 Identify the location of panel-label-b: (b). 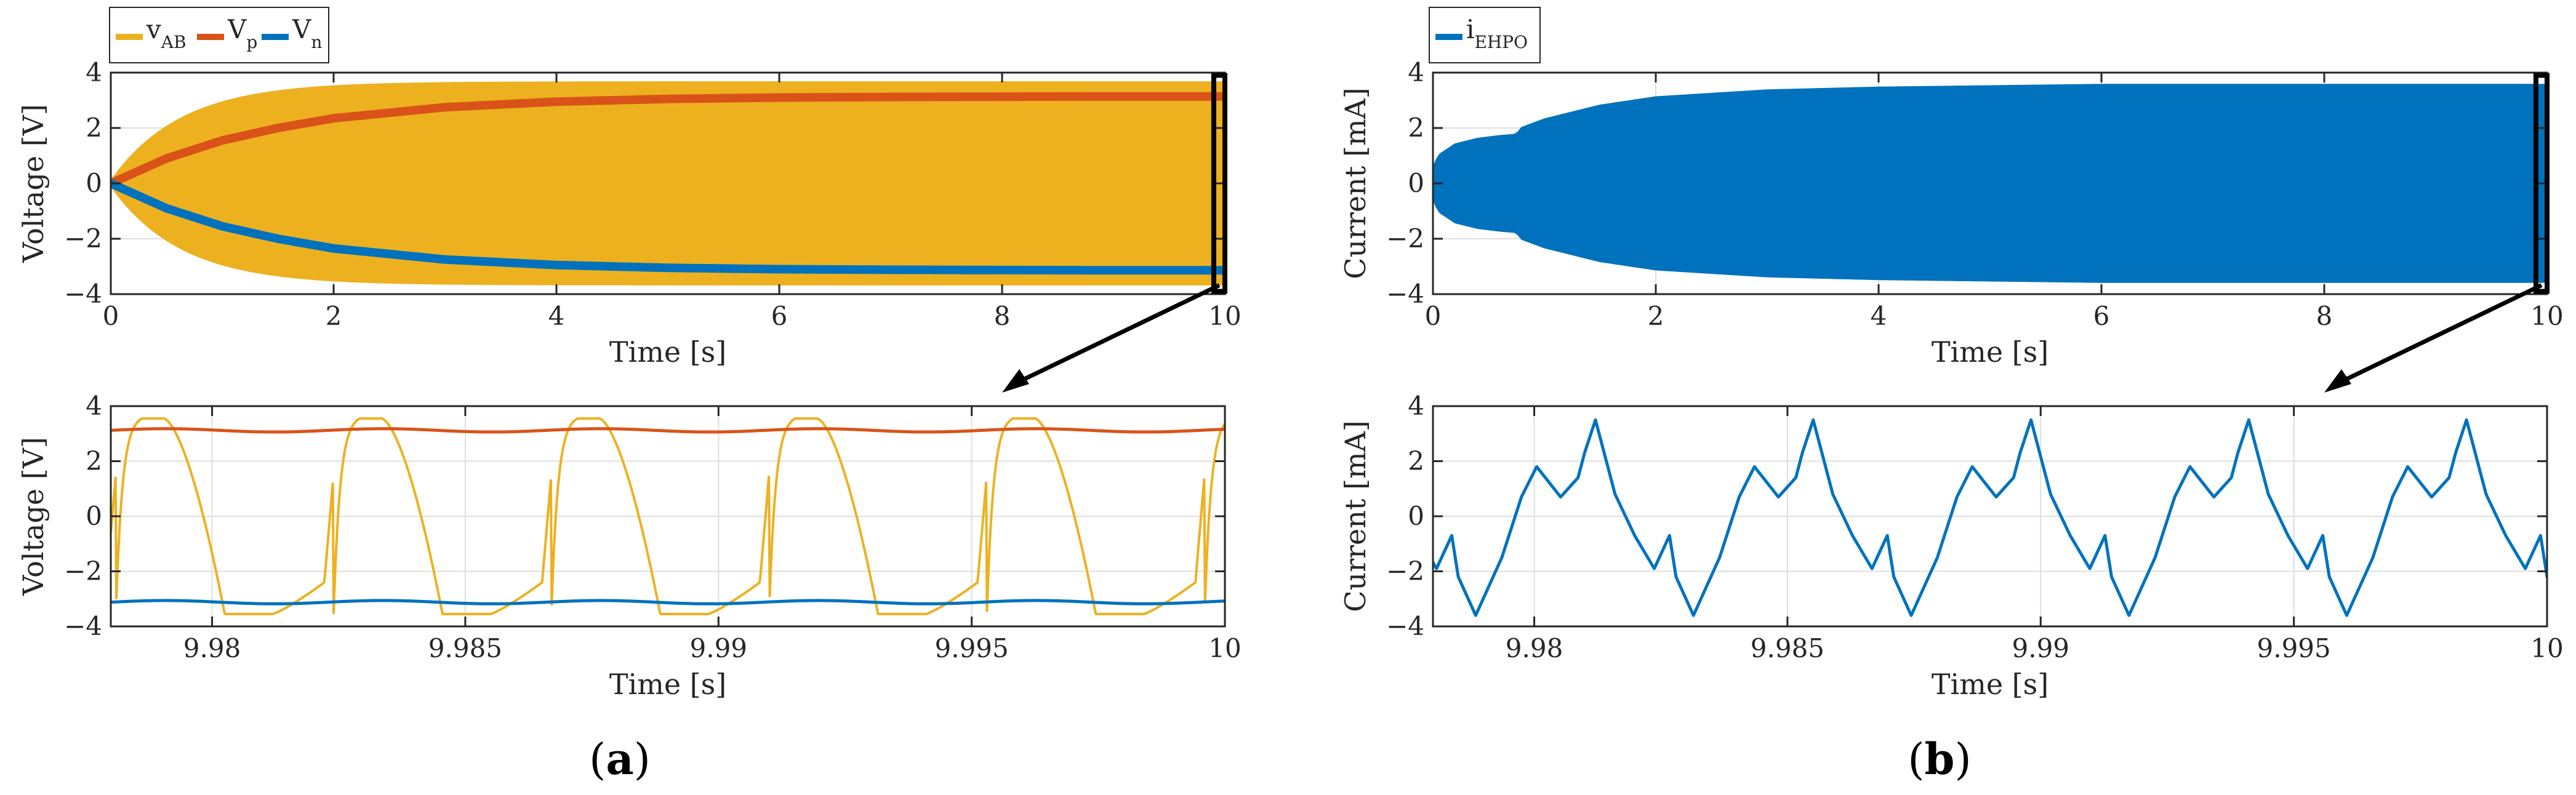
(1940, 759).